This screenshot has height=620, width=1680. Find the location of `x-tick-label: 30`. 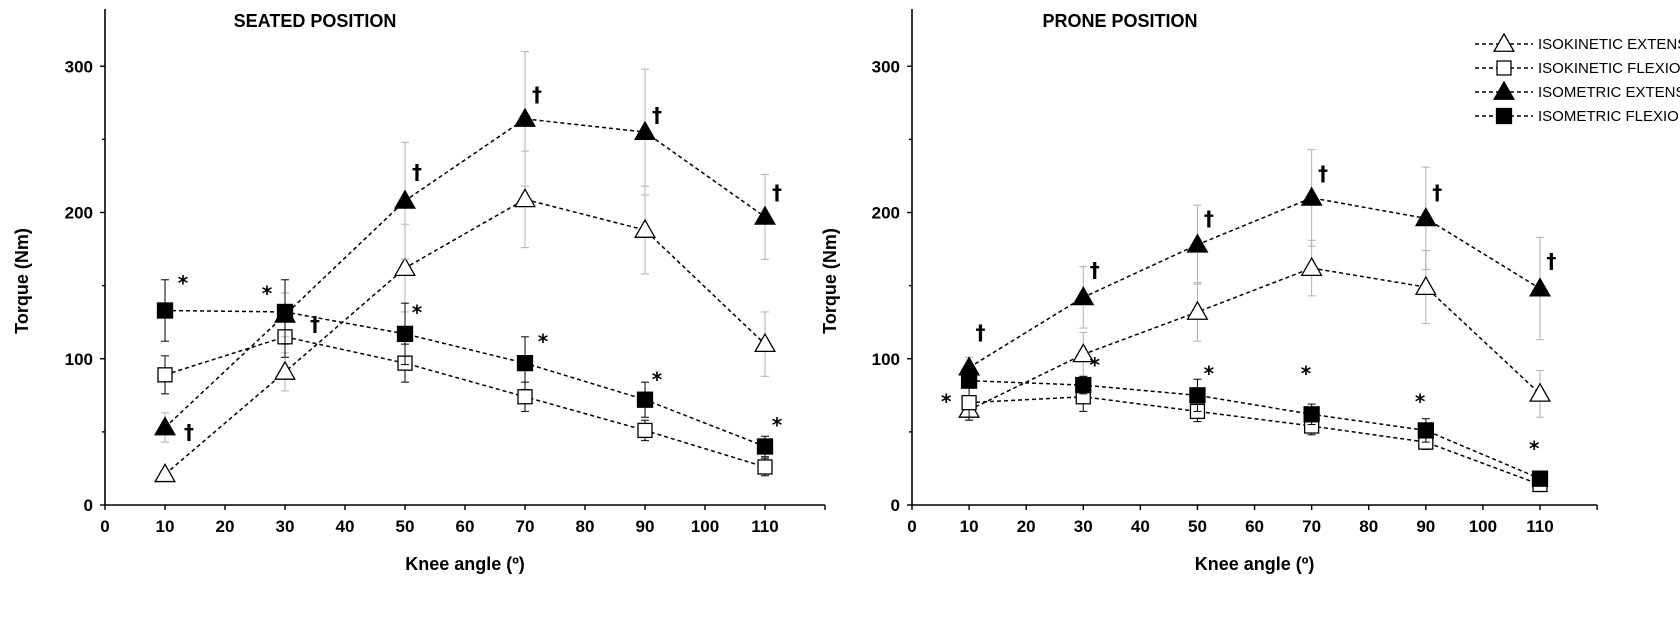

x-tick-label: 30 is located at coordinates (285, 526).